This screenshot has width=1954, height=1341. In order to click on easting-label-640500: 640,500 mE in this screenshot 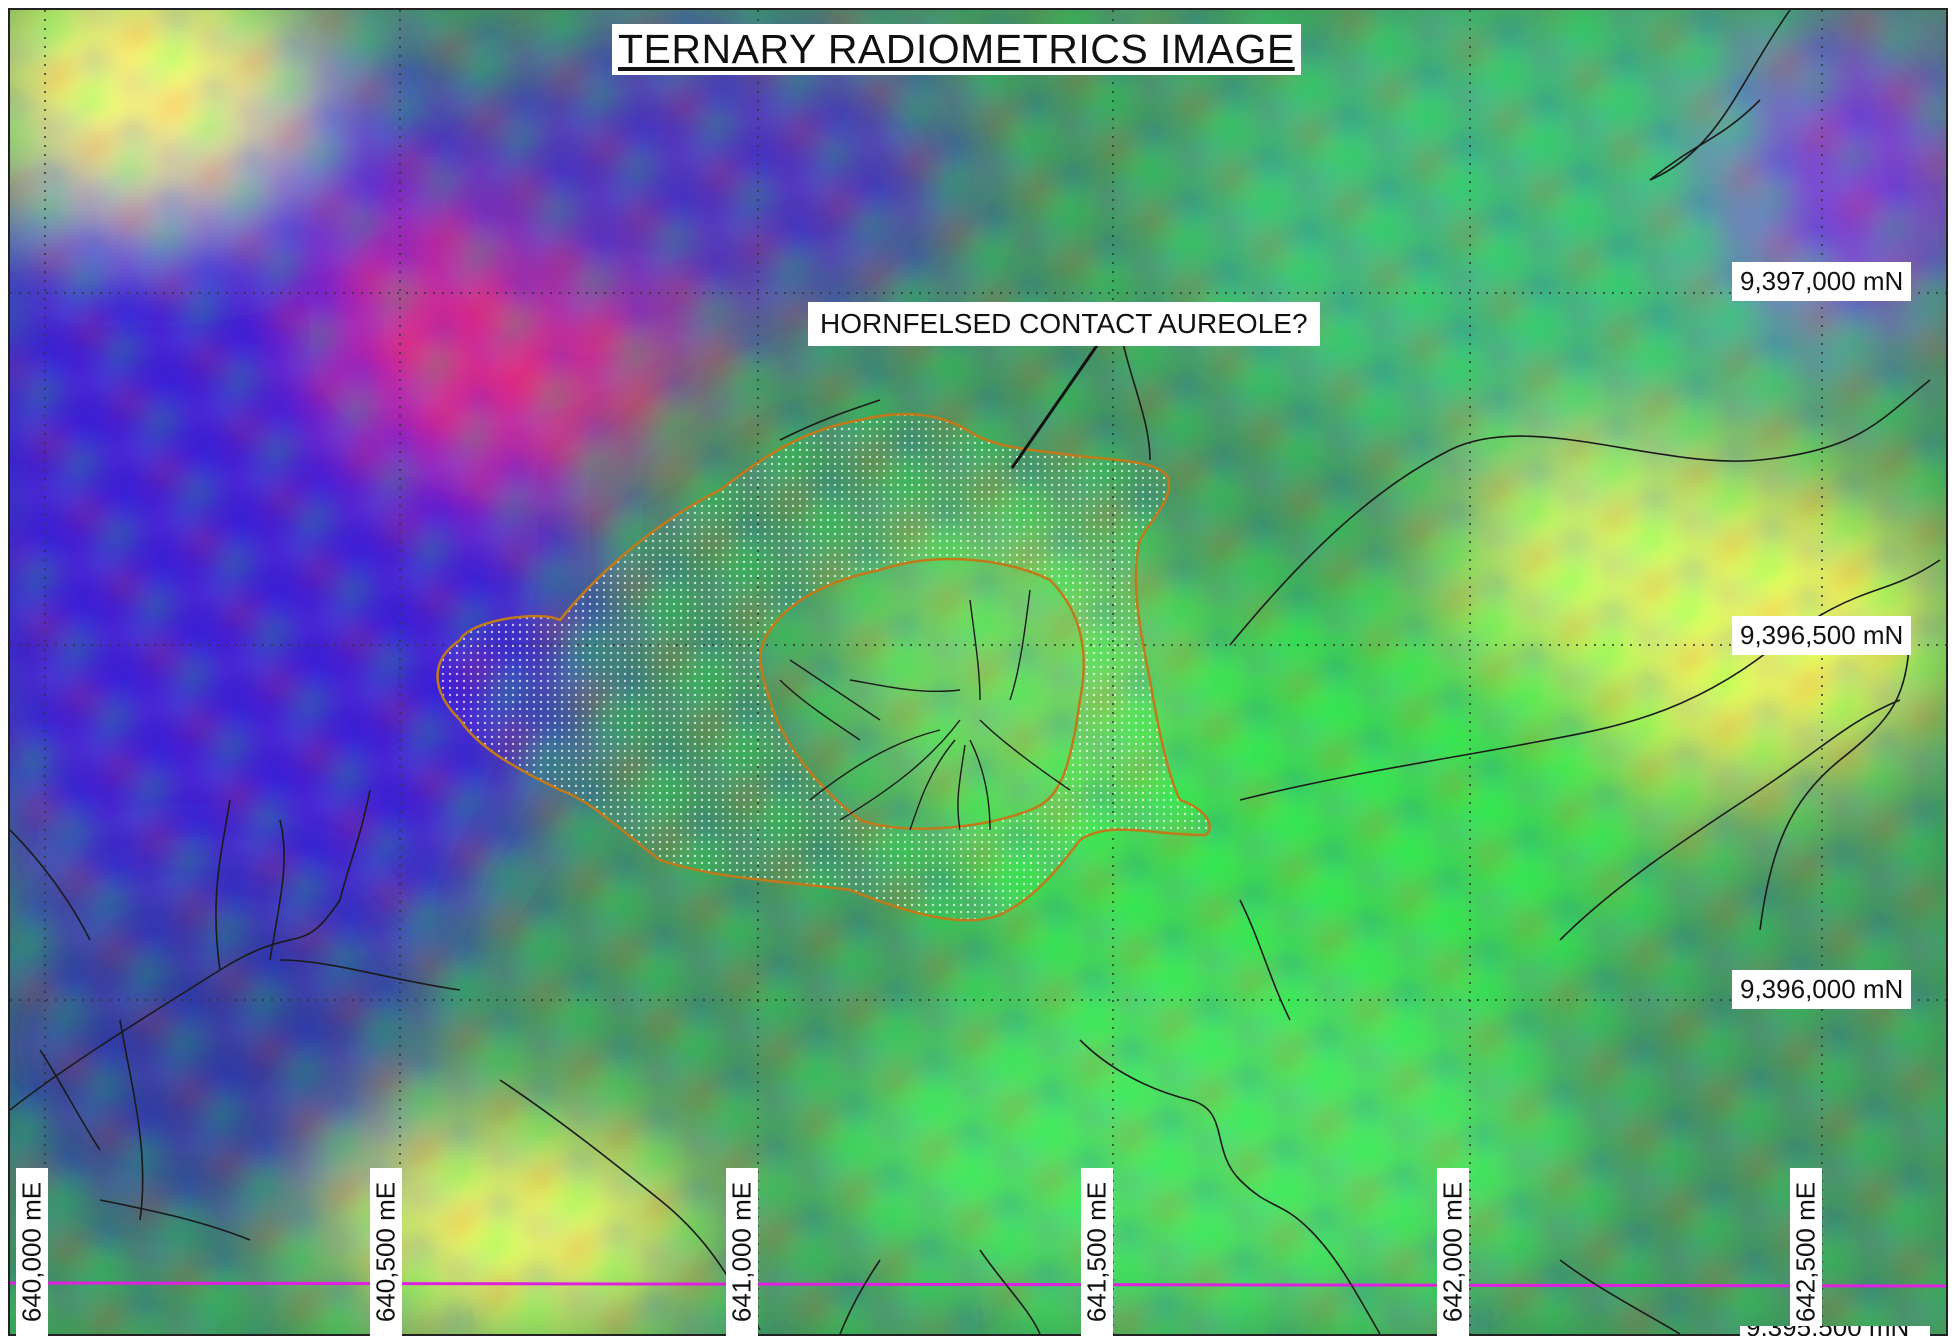, I will do `click(386, 1252)`.